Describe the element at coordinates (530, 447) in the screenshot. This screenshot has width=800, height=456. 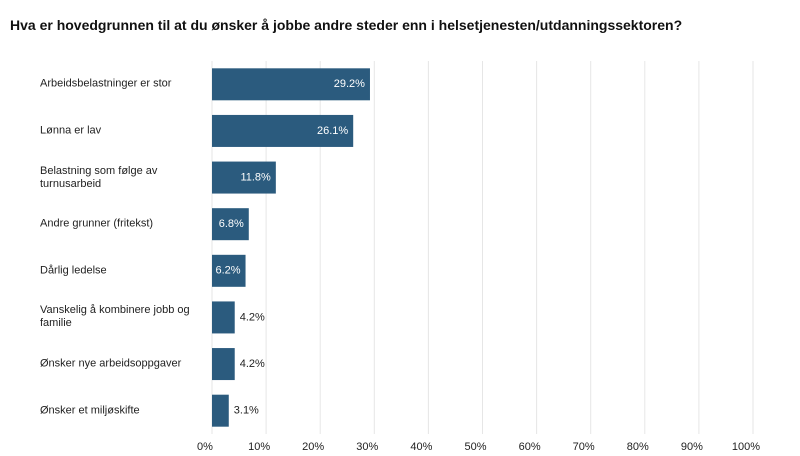
I see `x-tick-label: 60%` at that location.